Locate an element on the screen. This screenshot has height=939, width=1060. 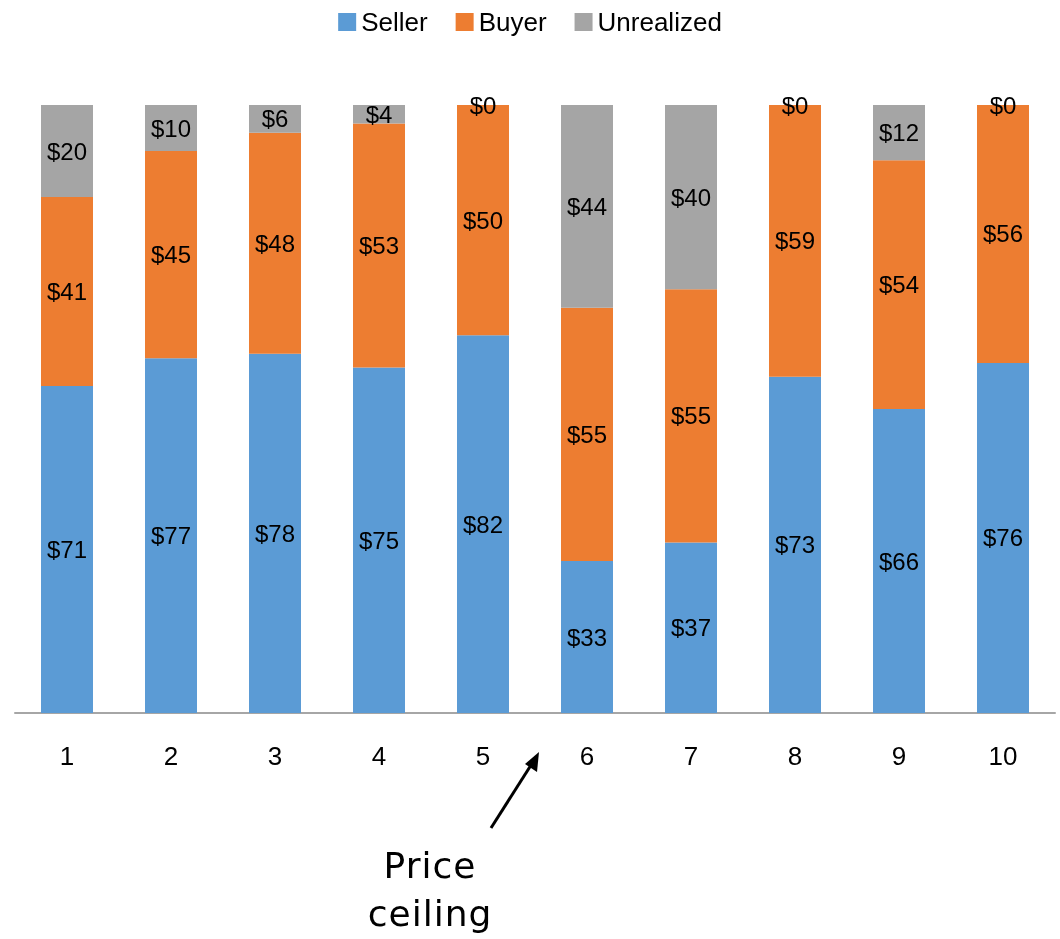
x-tick-label: 10 is located at coordinates (1003, 756).